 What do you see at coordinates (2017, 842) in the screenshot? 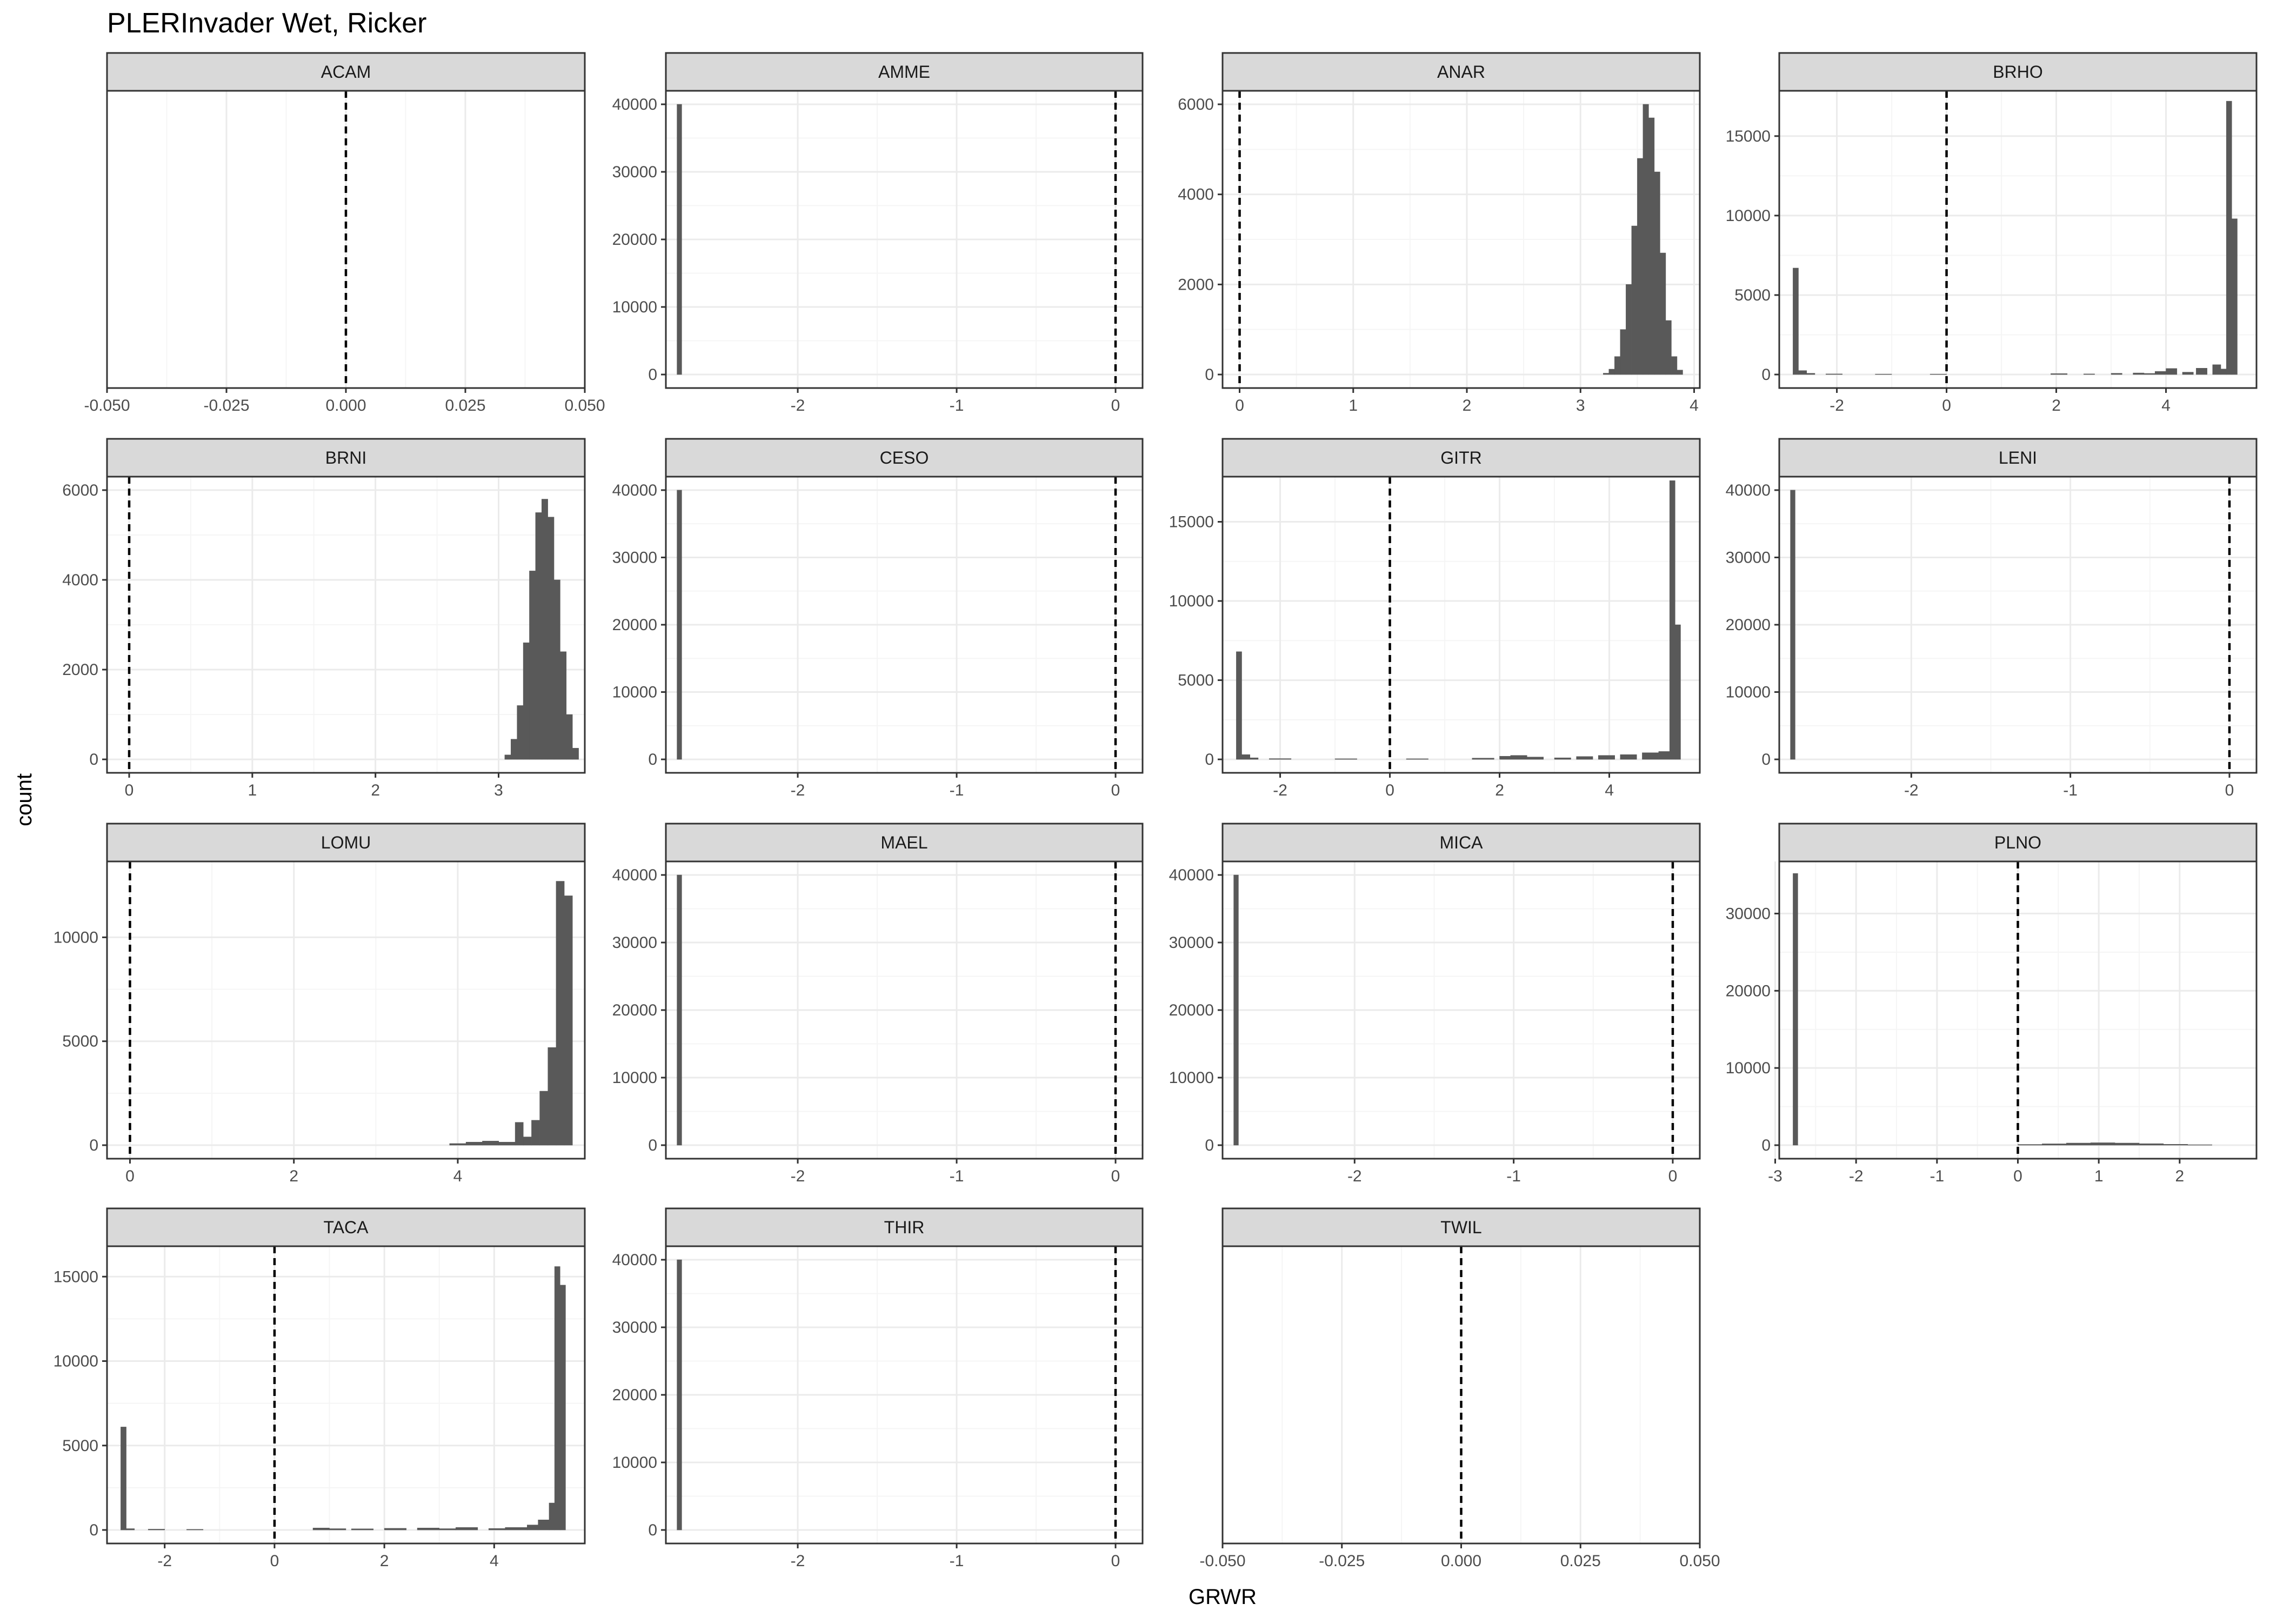
I see `strip-label-plno: PLNO` at bounding box center [2017, 842].